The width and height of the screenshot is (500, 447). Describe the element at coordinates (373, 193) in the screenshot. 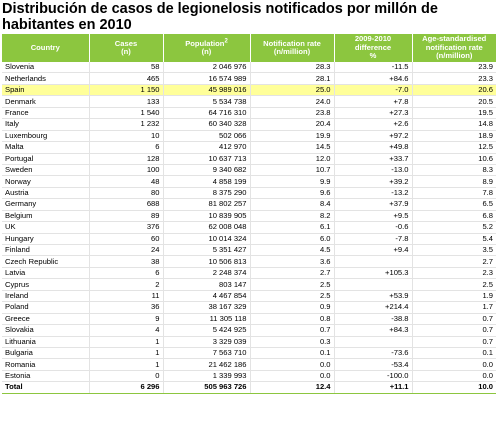

I see `cell-difference: -13.2` at that location.